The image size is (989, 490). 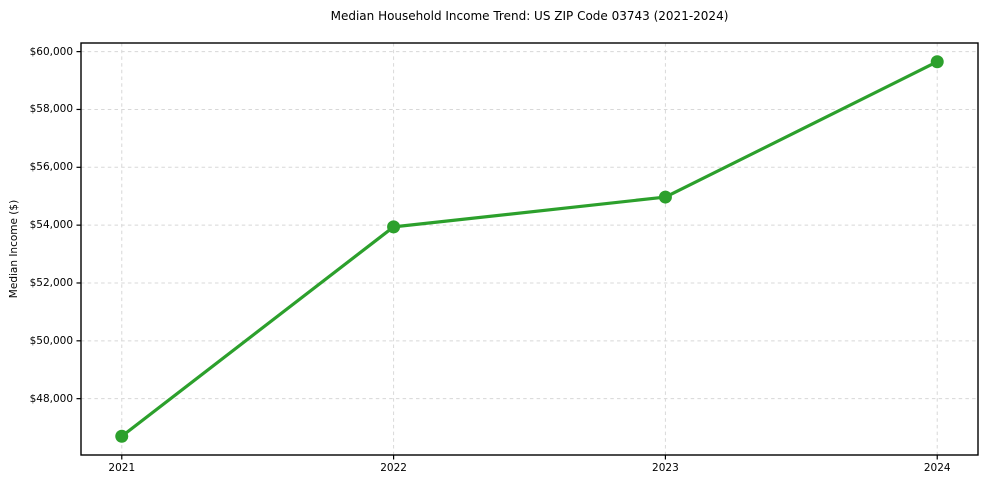 What do you see at coordinates (393, 468) in the screenshot?
I see `x-tick-label: 2022` at bounding box center [393, 468].